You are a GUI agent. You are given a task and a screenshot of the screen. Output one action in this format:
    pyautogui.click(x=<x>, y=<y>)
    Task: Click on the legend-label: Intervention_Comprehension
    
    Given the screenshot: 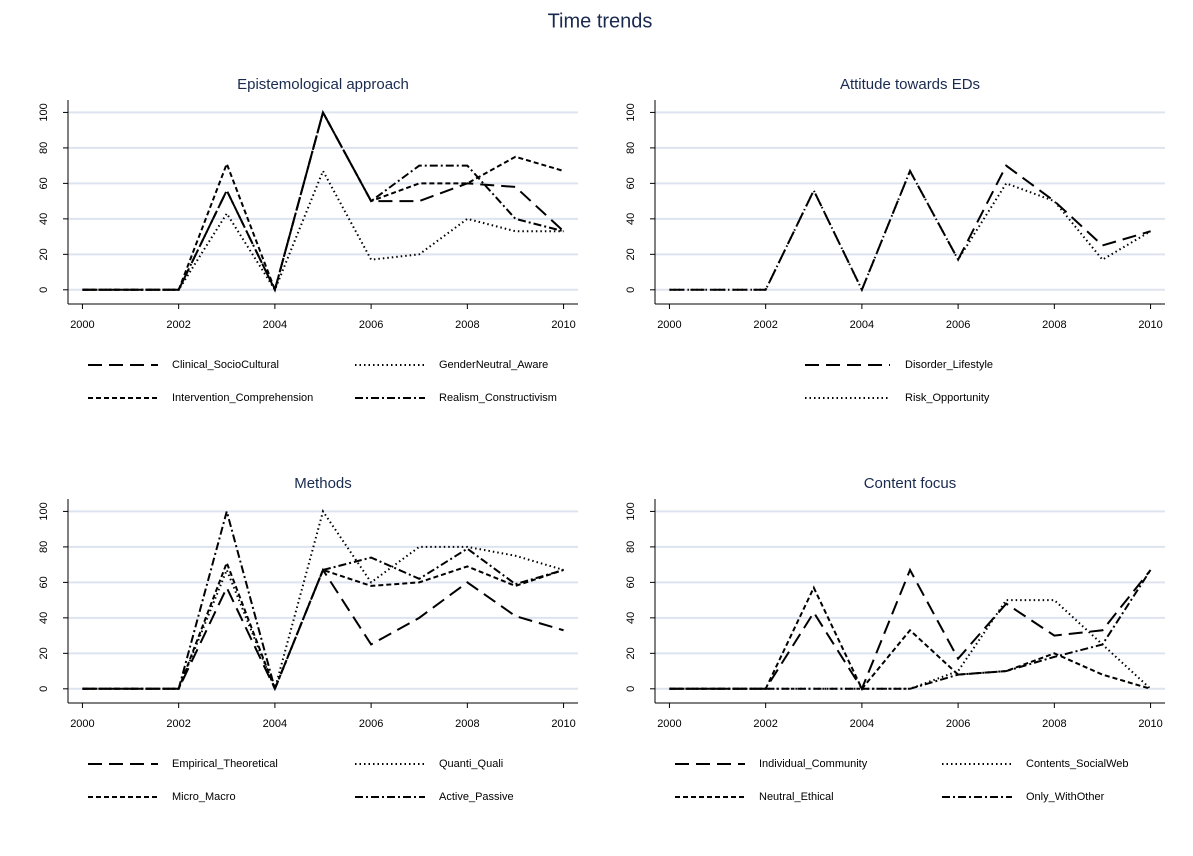 What is the action you would take?
    pyautogui.click(x=242, y=398)
    